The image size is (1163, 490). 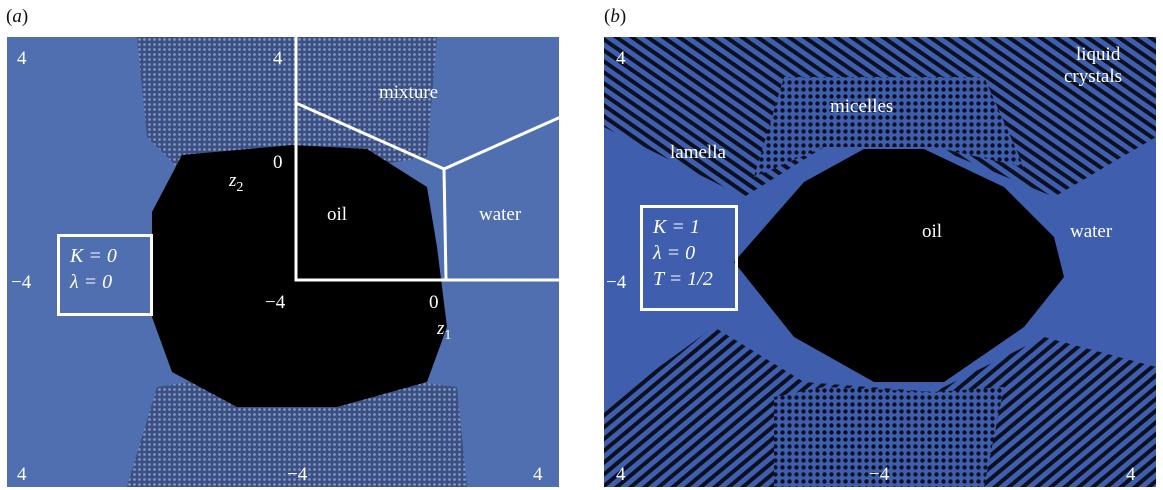 I want to click on region-label-micelles: micelles, so click(x=862, y=106).